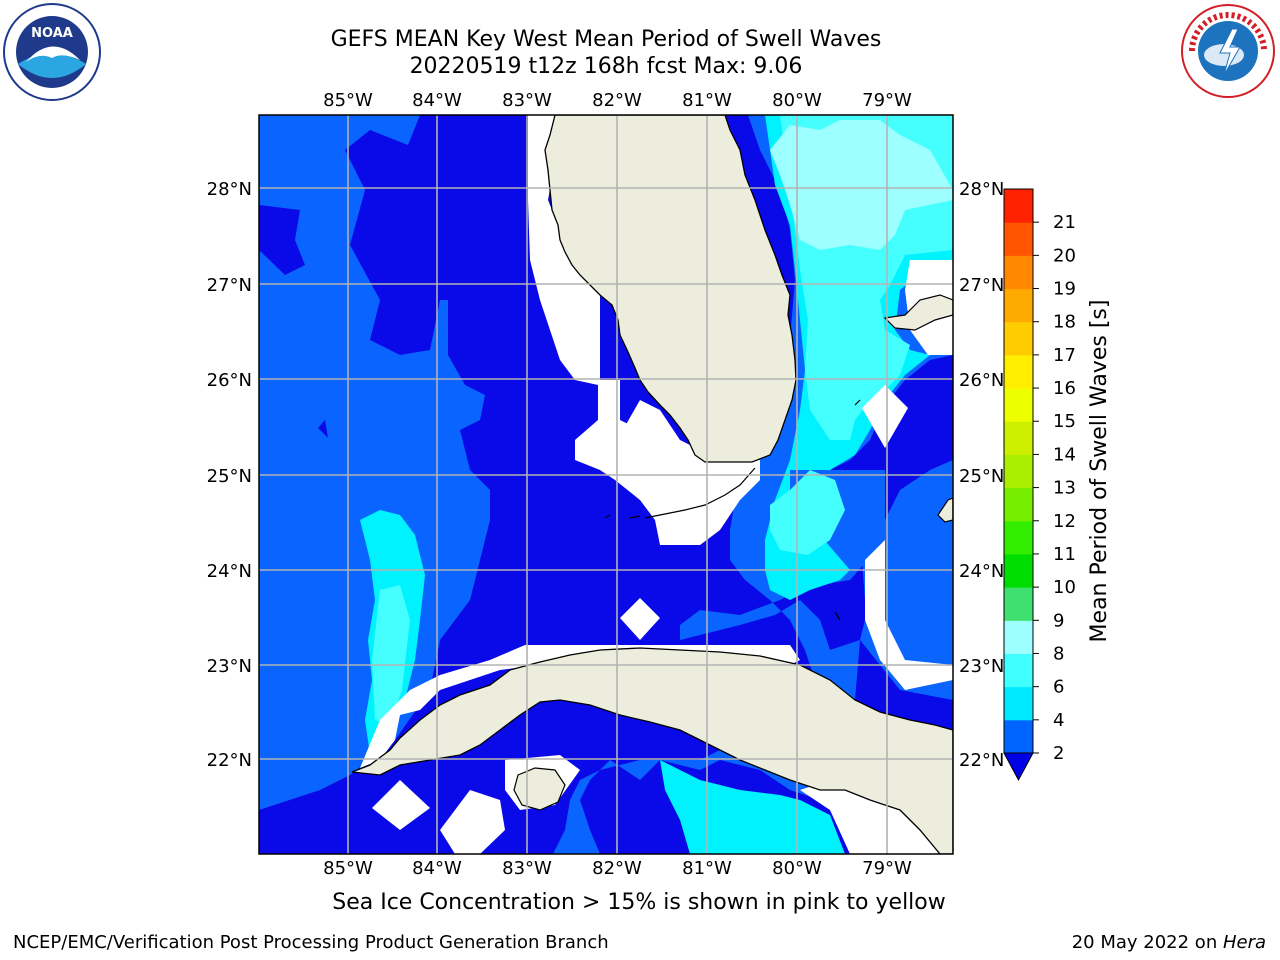 The height and width of the screenshot is (960, 1280). Describe the element at coordinates (229, 476) in the screenshot. I see `lat-label-left: 25°N` at that location.